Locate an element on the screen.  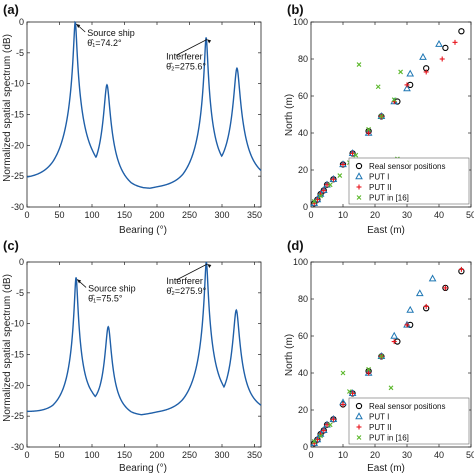
x-tick-label: 0 is located at coordinates (310, 215).